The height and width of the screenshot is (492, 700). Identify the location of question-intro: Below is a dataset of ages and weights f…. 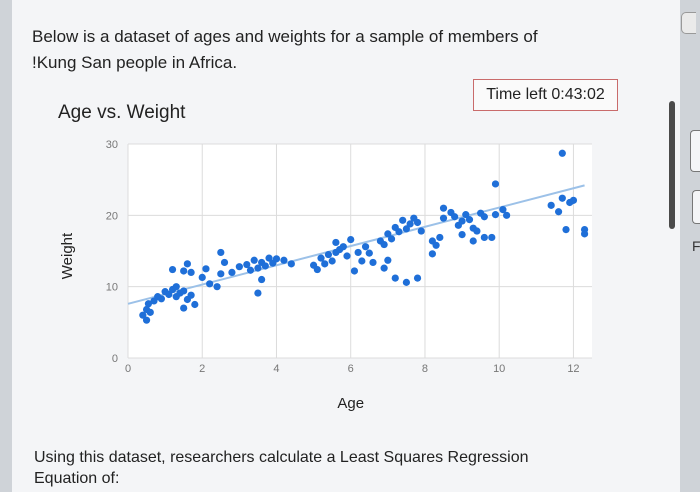
(312, 50).